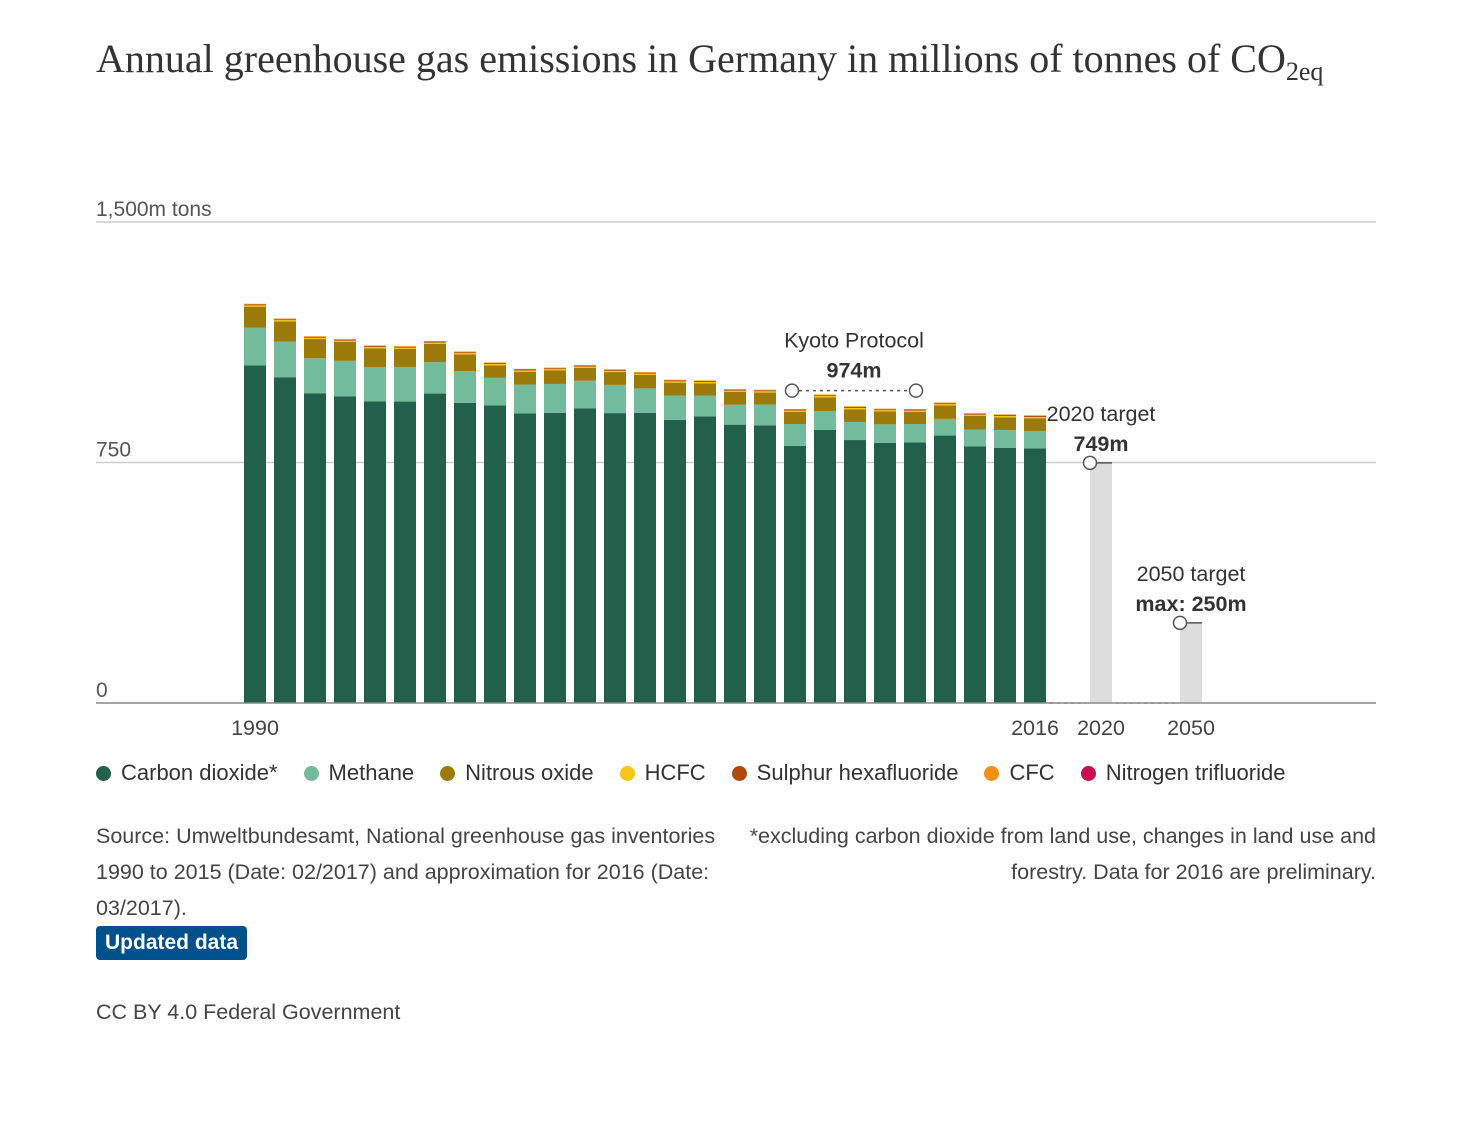 The width and height of the screenshot is (1474, 1137). I want to click on legend-item: Nitrogen trifluoride, so click(1183, 773).